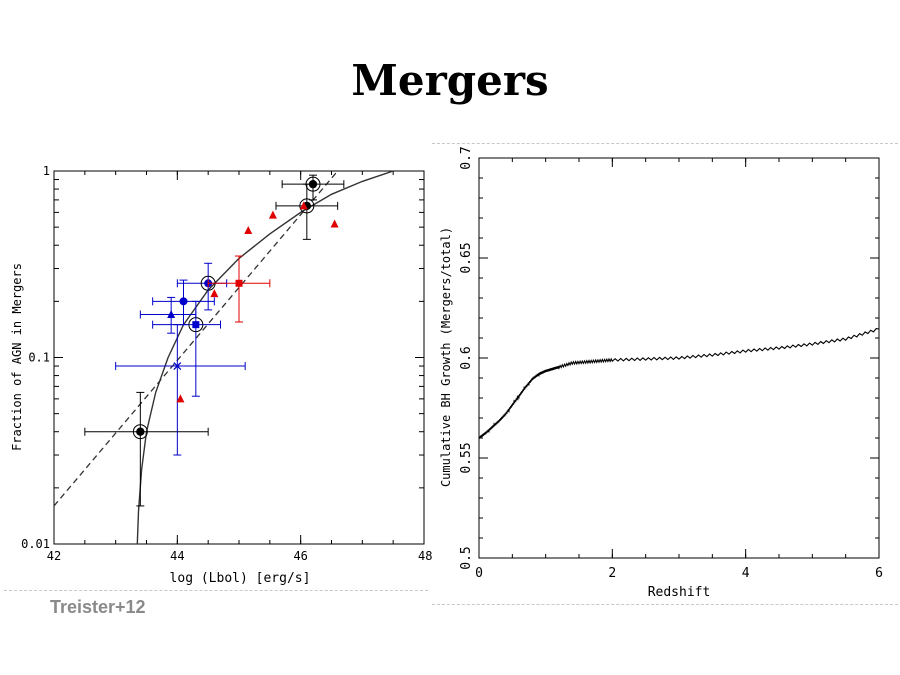  I want to click on chart2-ytick-label: 0.55, so click(466, 457).